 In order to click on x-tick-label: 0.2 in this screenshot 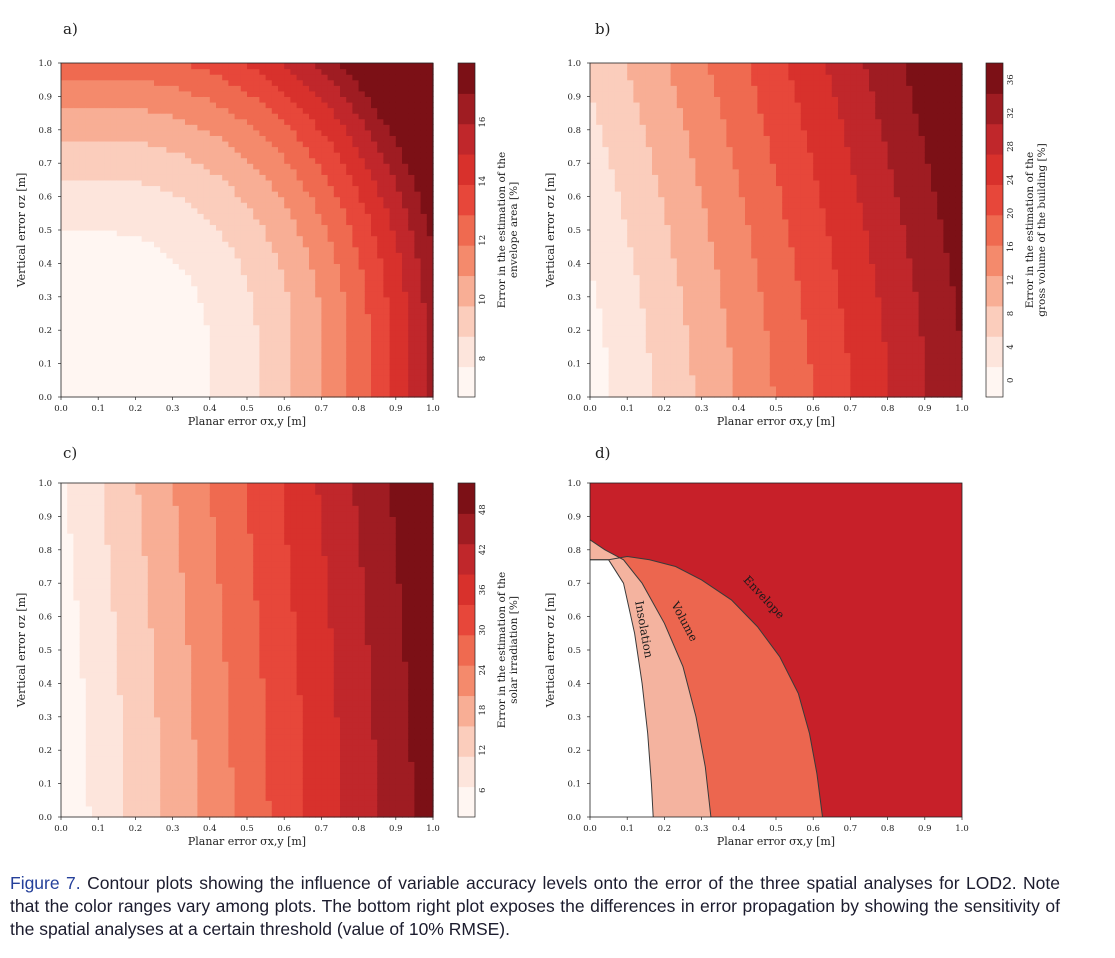, I will do `click(136, 409)`.